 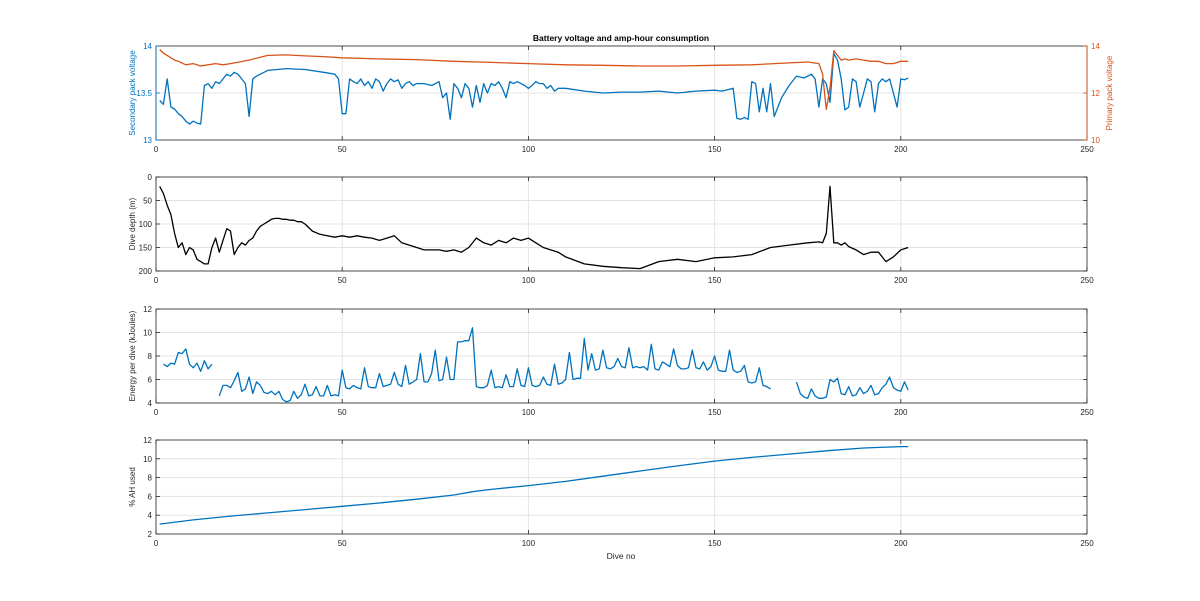 What do you see at coordinates (621, 556) in the screenshot?
I see `x-axis-label: Dive no` at bounding box center [621, 556].